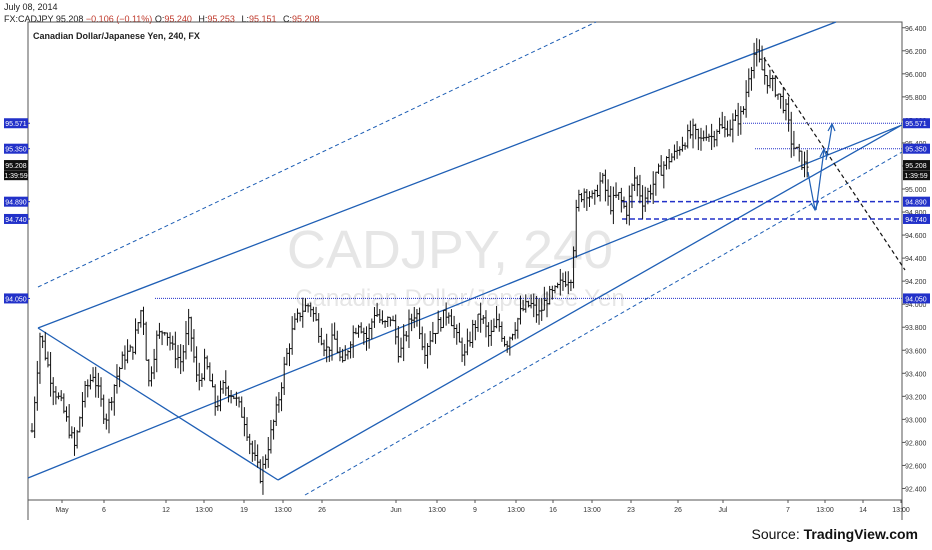 This screenshot has height=550, width=932. Describe the element at coordinates (916, 305) in the screenshot. I see `y-tick-label: 94.000` at that location.